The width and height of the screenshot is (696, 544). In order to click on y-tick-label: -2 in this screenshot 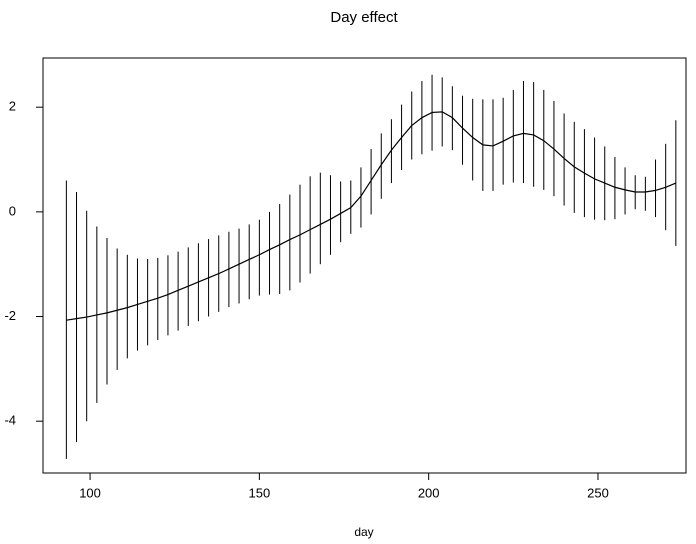, I will do `click(10, 315)`.